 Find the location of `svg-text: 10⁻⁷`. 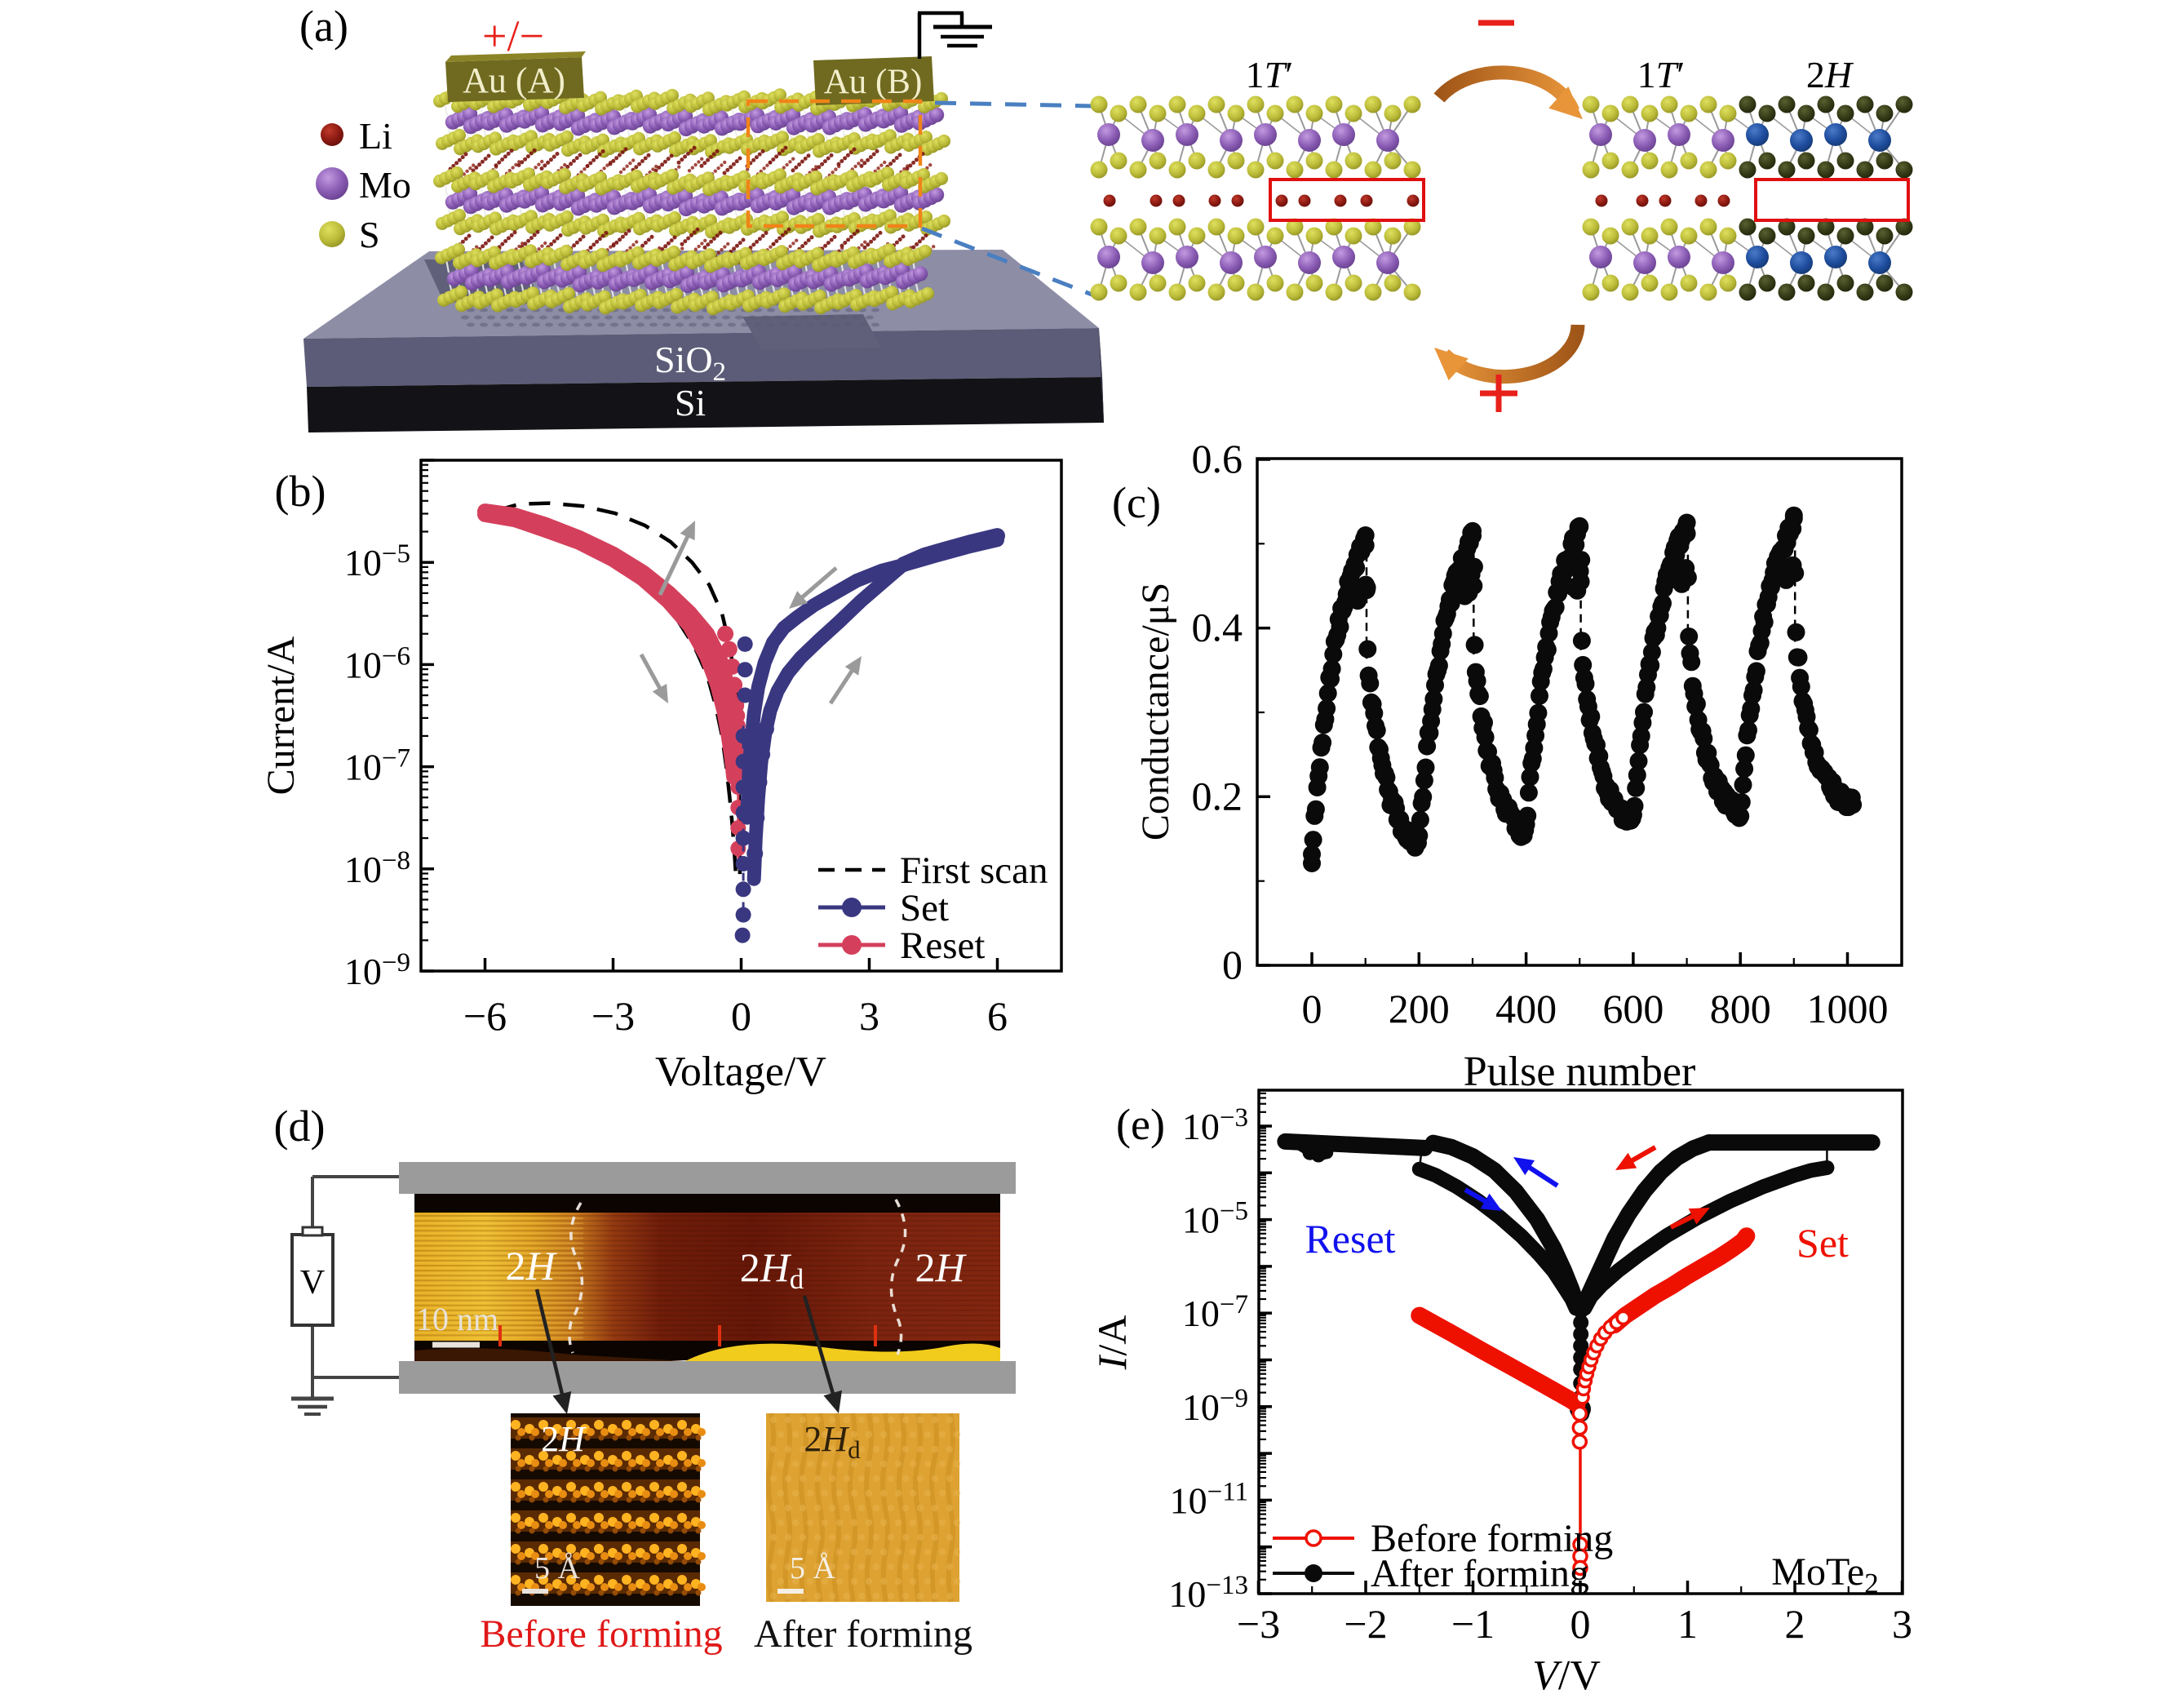

svg-text: 10⁻⁷ is located at coordinates (377, 766).